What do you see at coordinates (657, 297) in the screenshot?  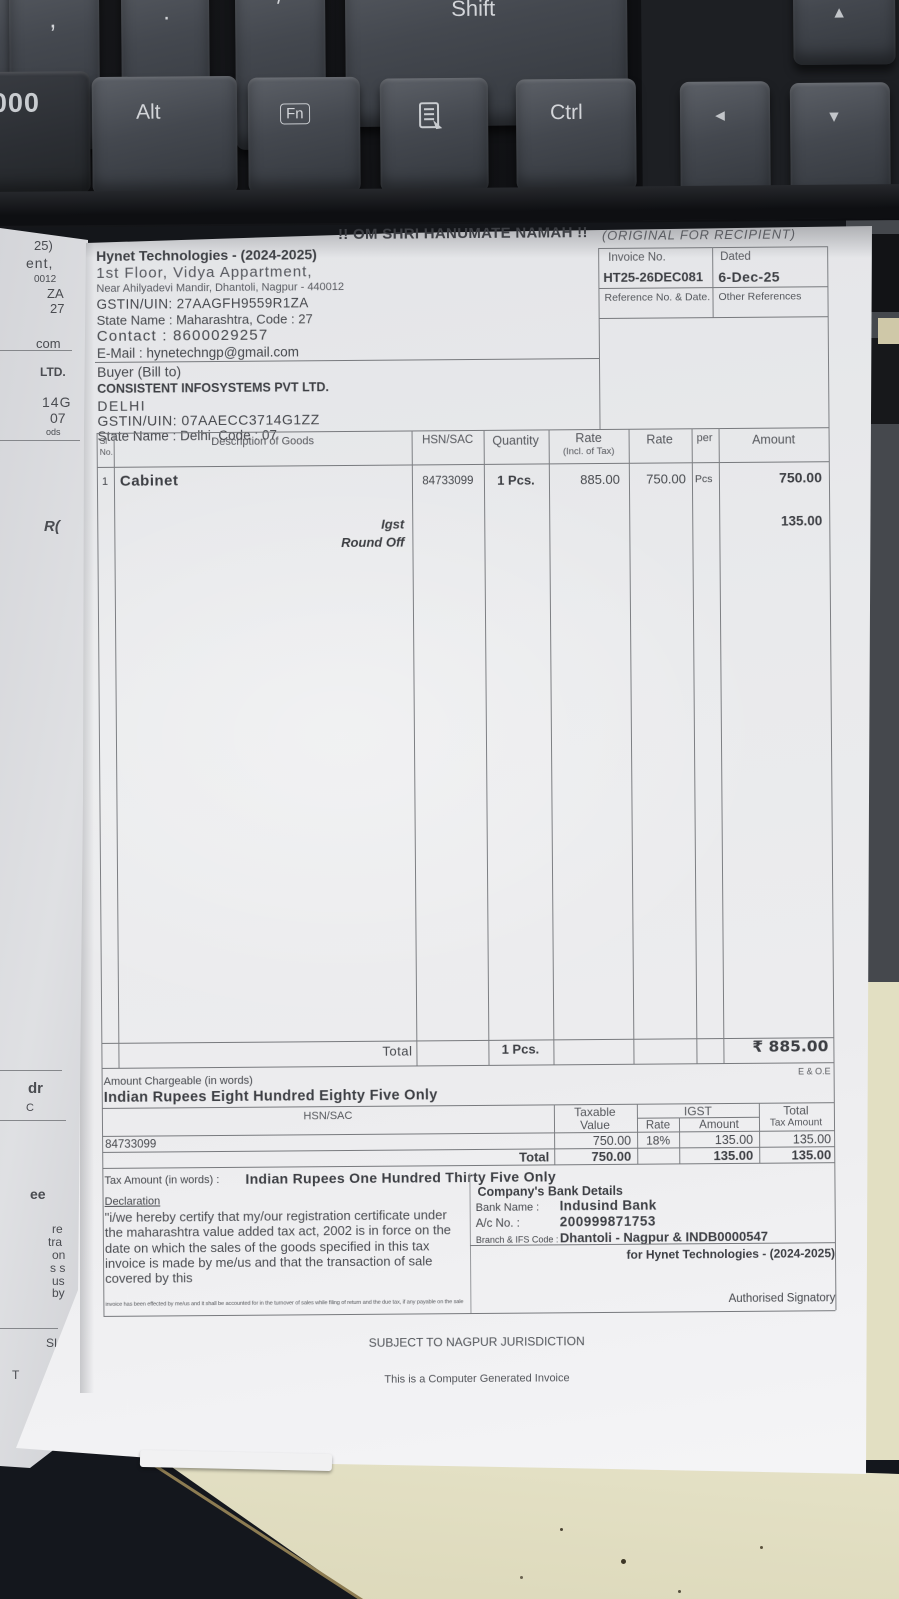 I see `reference-label: Reference No. & Date.` at bounding box center [657, 297].